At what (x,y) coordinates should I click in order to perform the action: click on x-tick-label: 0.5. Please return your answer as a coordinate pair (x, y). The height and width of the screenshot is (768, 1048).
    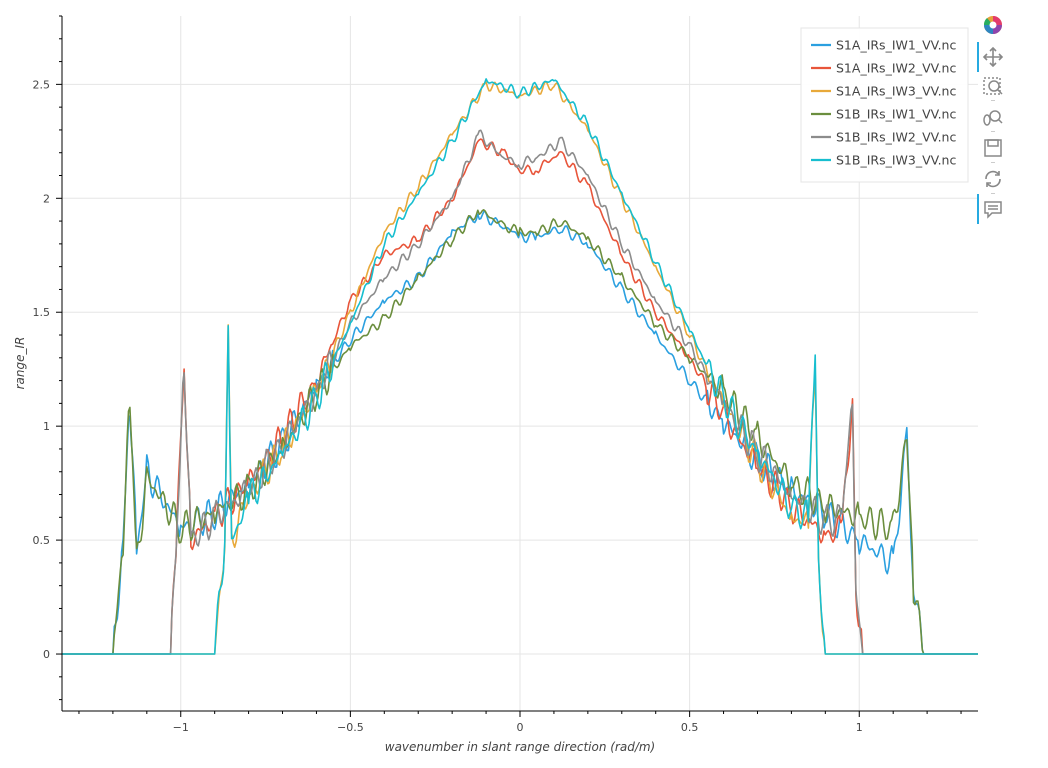
    Looking at the image, I should click on (690, 727).